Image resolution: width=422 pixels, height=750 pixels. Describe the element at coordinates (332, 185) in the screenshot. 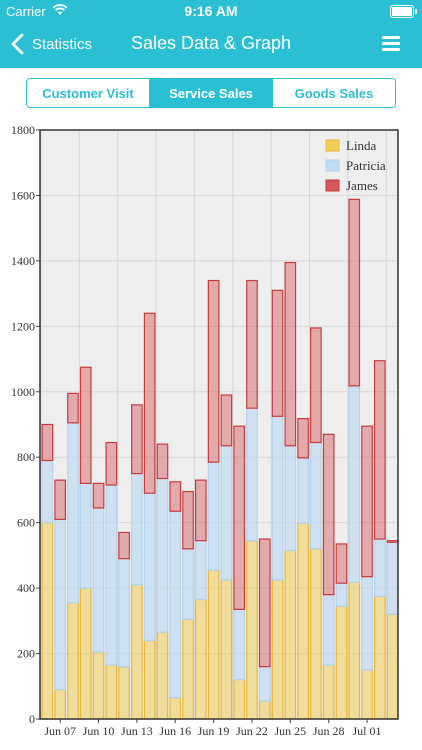

I see `legend-swatch-james` at that location.